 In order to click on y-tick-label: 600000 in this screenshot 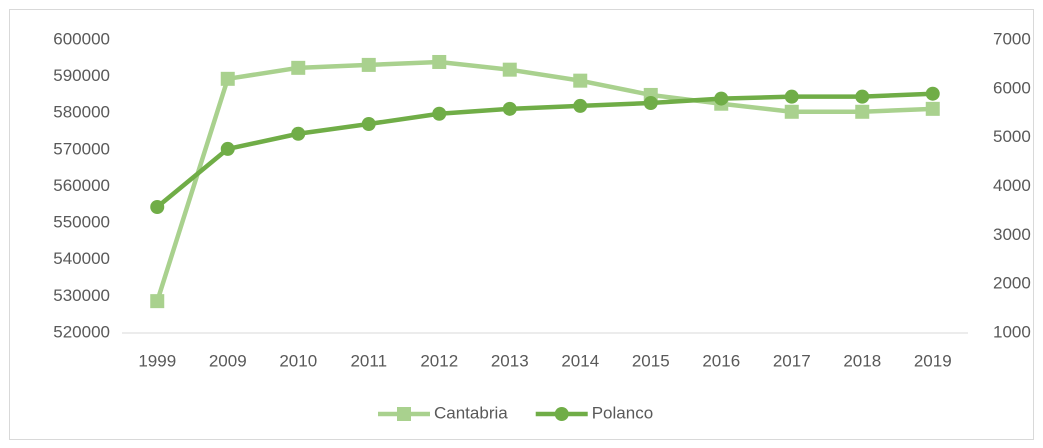, I will do `click(81, 38)`.